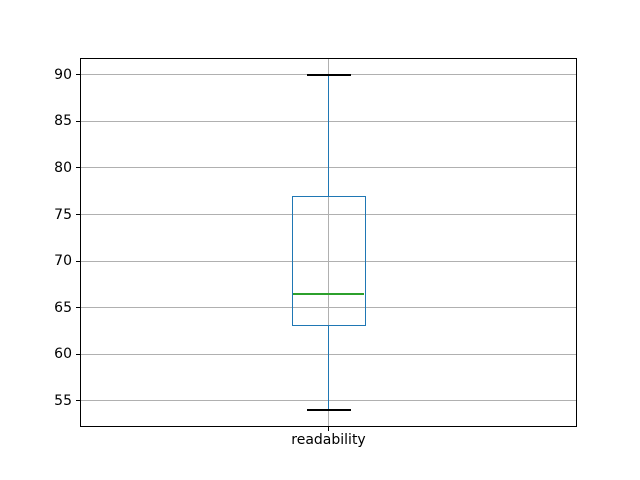  What do you see at coordinates (328, 368) in the screenshot?
I see `whisker-lower` at bounding box center [328, 368].